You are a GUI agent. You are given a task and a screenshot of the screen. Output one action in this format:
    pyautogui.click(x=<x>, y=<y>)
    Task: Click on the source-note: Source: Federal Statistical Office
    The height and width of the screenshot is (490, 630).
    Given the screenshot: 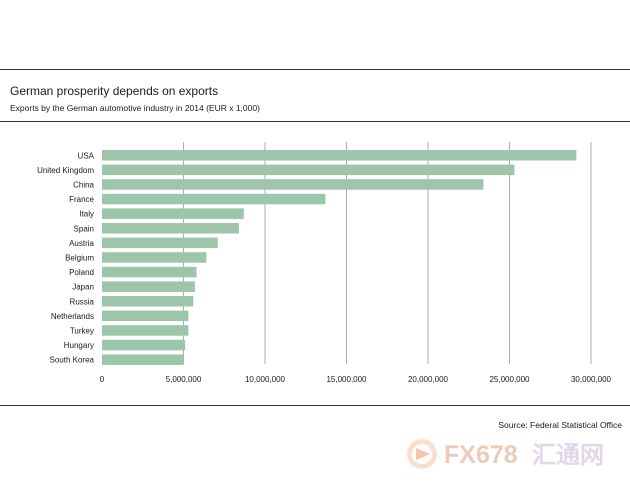 What is the action you would take?
    pyautogui.click(x=560, y=425)
    